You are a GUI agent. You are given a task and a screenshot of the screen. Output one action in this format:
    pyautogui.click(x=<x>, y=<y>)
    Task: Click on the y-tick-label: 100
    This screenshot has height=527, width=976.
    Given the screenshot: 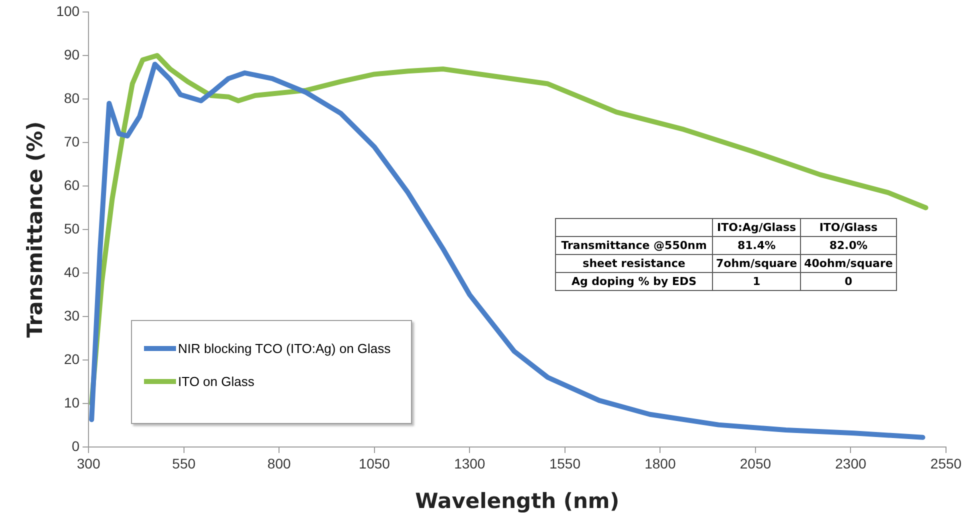 What is the action you would take?
    pyautogui.click(x=68, y=10)
    